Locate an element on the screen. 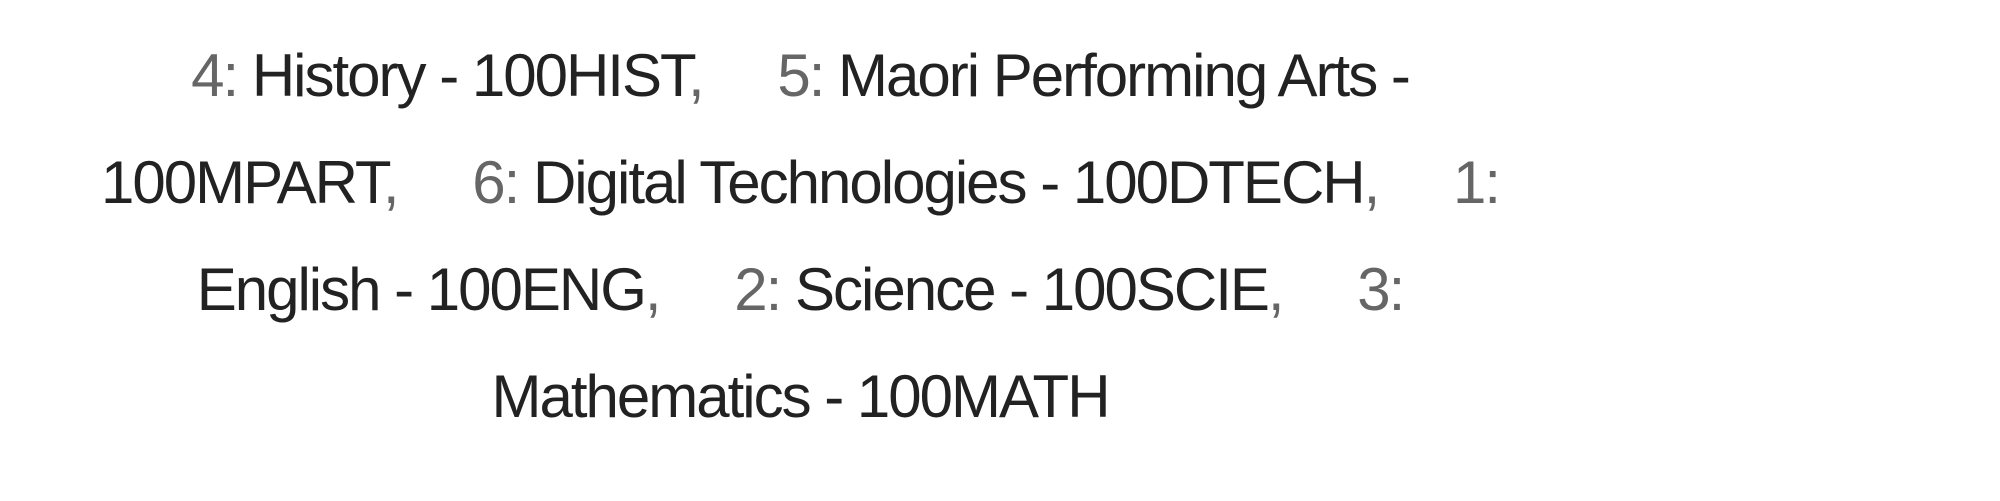  subject-label: Science - 100SCIE is located at coordinates (1032, 289).